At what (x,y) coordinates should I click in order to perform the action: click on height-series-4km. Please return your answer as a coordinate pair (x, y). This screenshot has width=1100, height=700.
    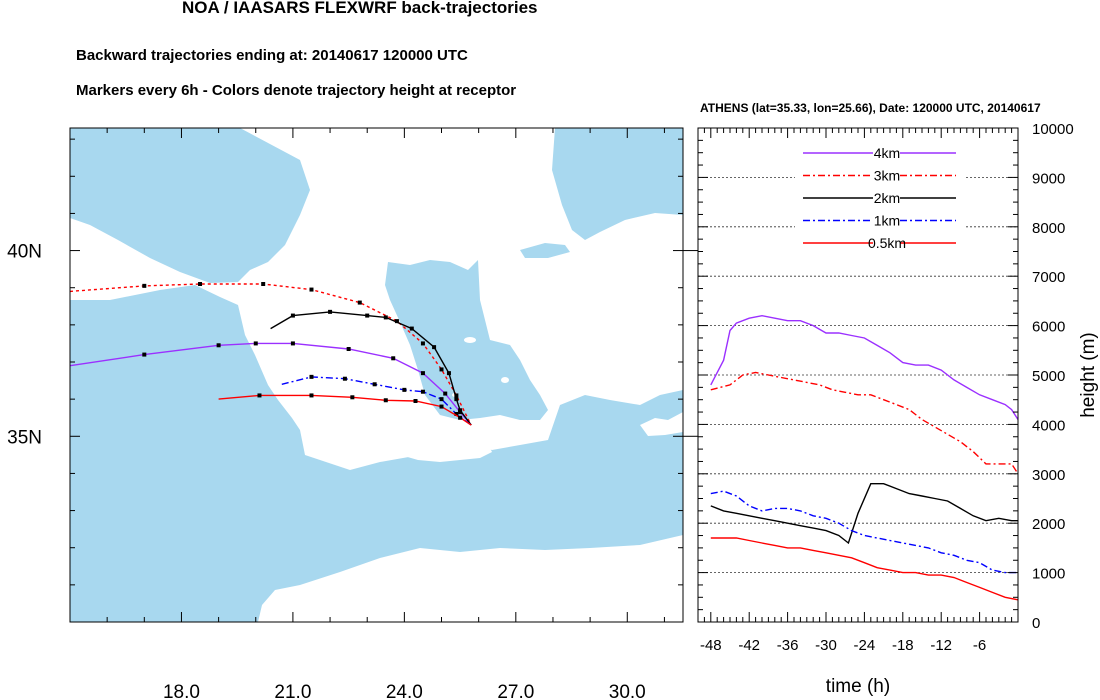
    Looking at the image, I should click on (864, 367).